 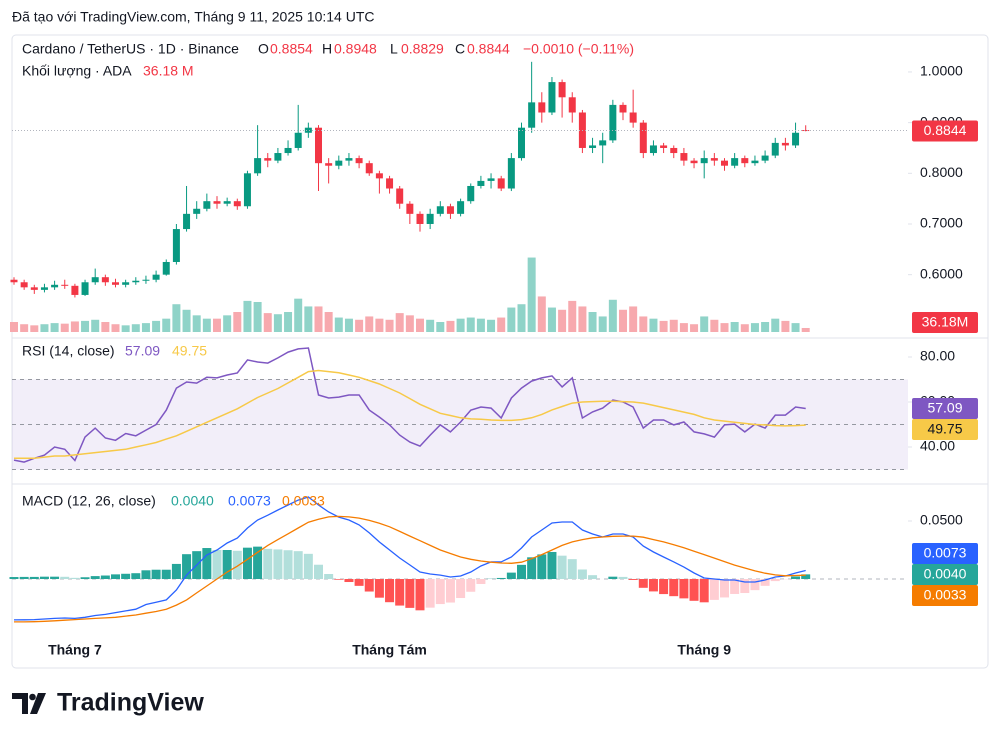 What do you see at coordinates (704, 650) in the screenshot?
I see `x-tick-label: Tháng 9` at bounding box center [704, 650].